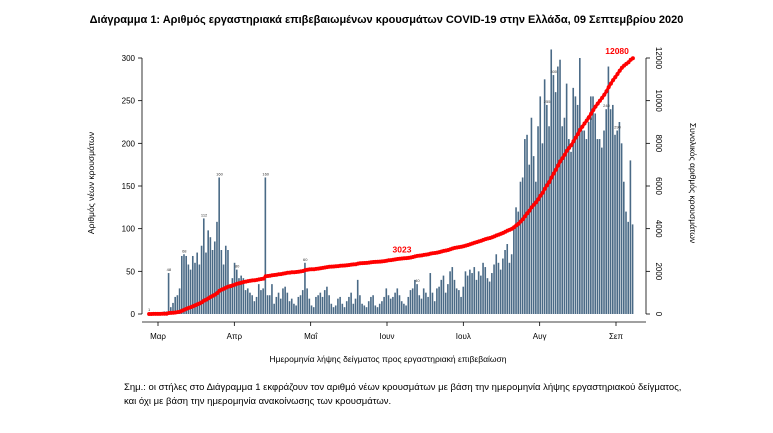 Image resolution: width=773 pixels, height=433 pixels. Describe the element at coordinates (617, 127) in the screenshot. I see `bar-value-label: 290` at that location.